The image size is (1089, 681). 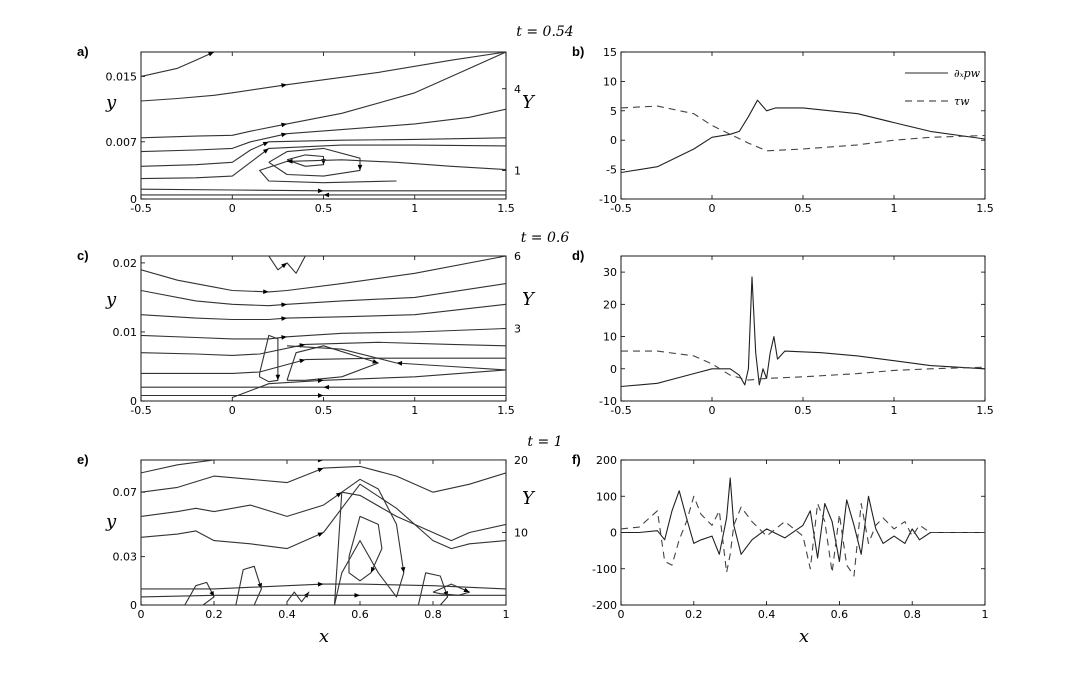 I want to click on legend-solid-label: ∂ₓpw, so click(x=967, y=73).